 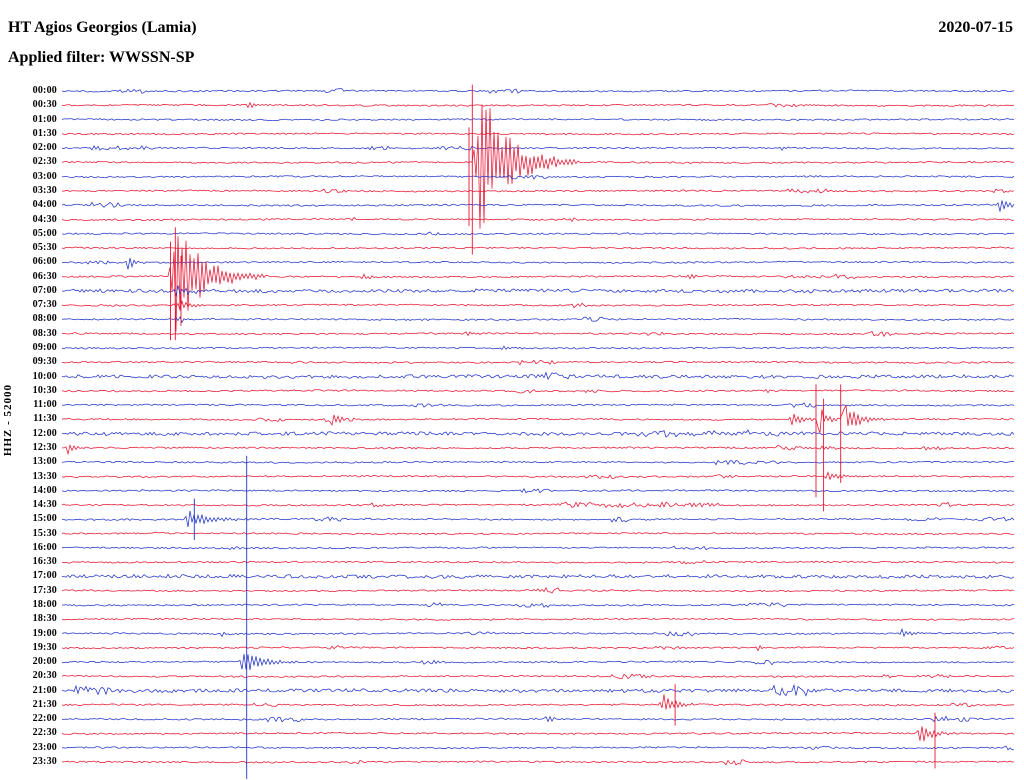 I want to click on trace-row-00:00, so click(x=538, y=91).